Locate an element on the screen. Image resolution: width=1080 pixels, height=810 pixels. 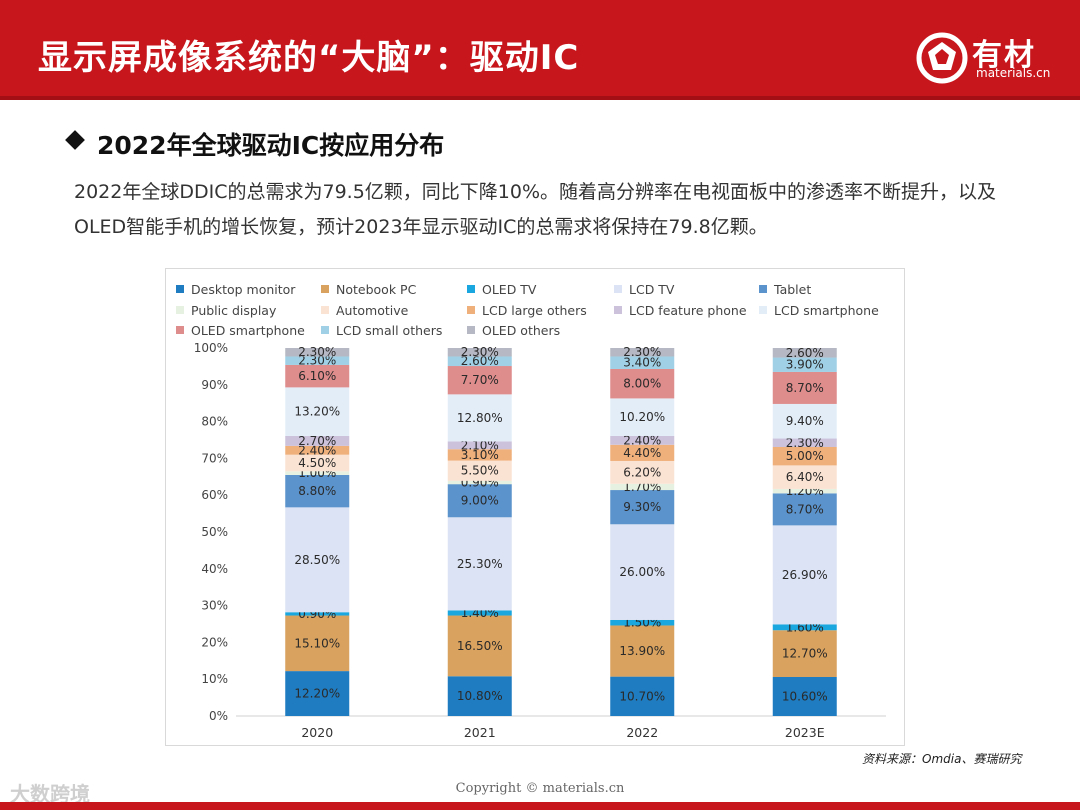
legend-label-automotive: Automotive is located at coordinates (372, 310).